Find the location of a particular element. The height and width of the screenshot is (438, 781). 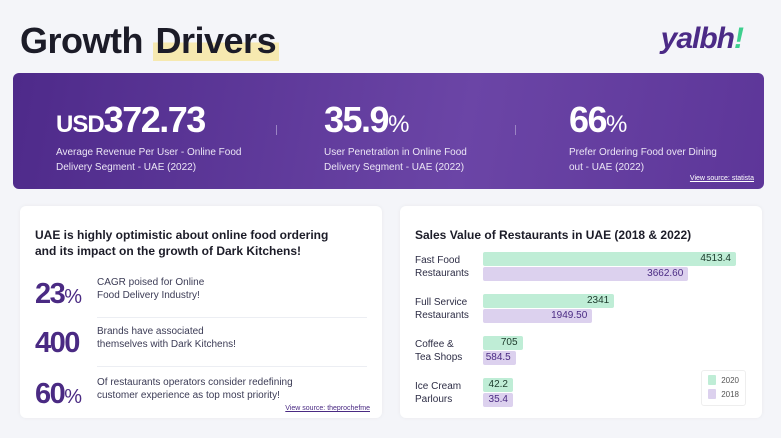

stat-value: 66 is located at coordinates (588, 119).